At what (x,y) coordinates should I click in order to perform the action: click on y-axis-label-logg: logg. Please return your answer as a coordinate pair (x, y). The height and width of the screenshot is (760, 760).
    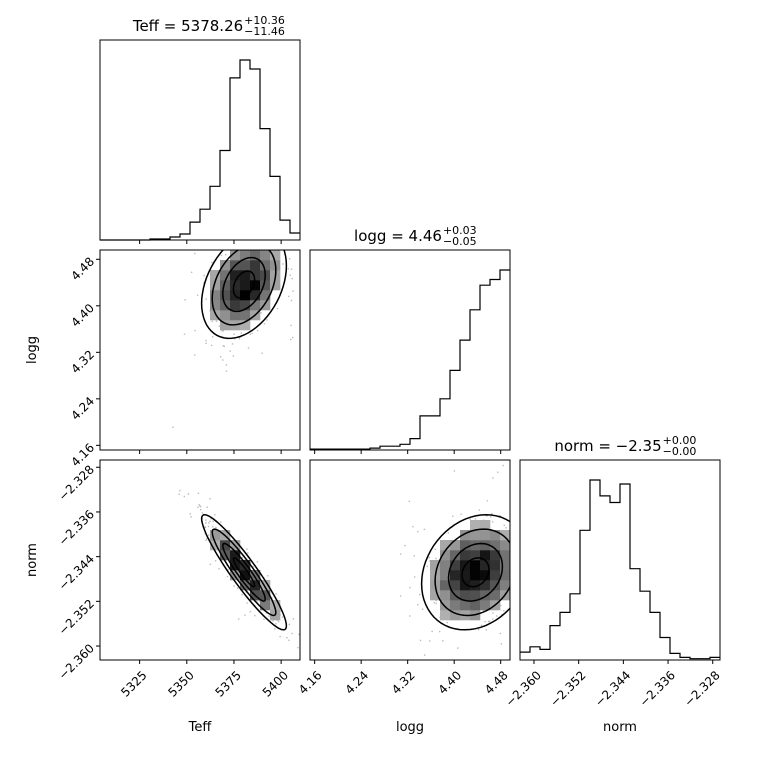
    Looking at the image, I should click on (32, 350).